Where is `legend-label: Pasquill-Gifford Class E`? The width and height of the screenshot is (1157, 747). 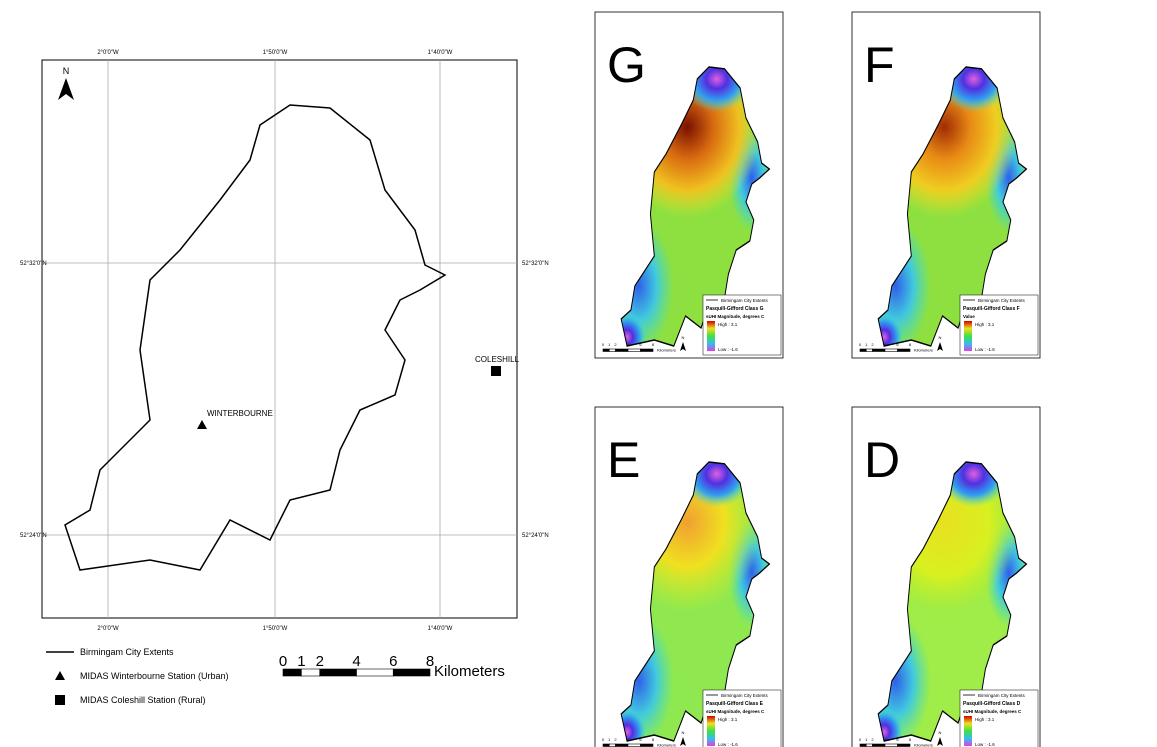
legend-label: Pasquill-Gifford Class E is located at coordinates (735, 704).